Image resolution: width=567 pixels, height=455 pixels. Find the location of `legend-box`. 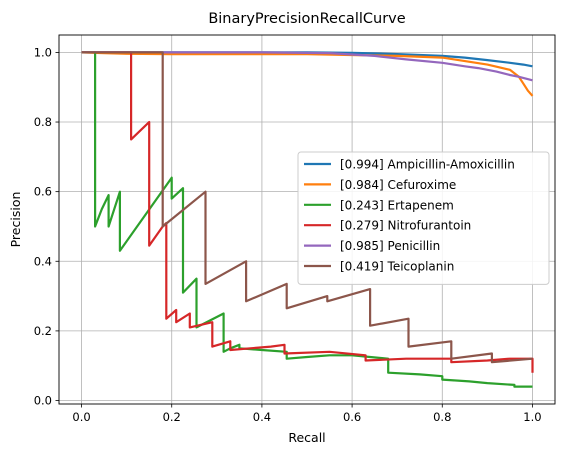

legend-box is located at coordinates (423, 218).